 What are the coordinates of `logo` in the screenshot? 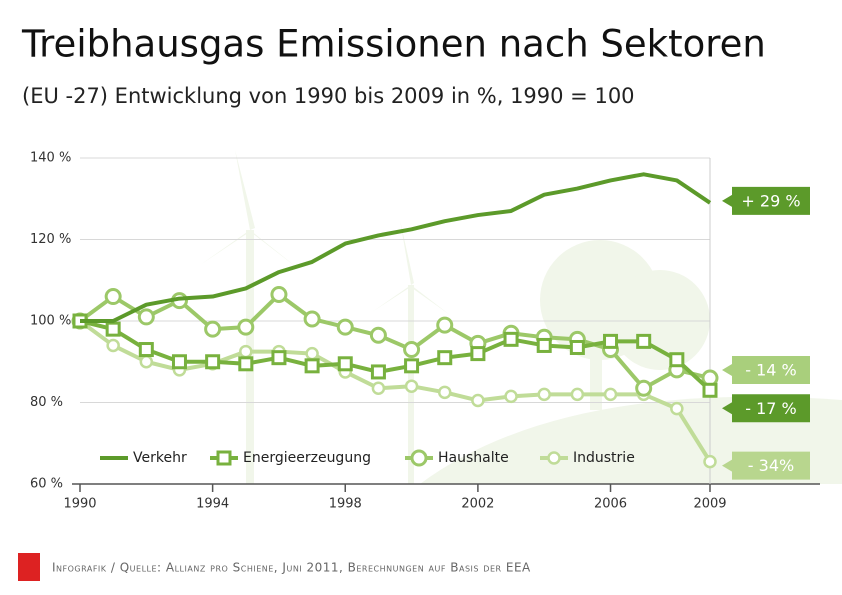 It's located at (29, 567).